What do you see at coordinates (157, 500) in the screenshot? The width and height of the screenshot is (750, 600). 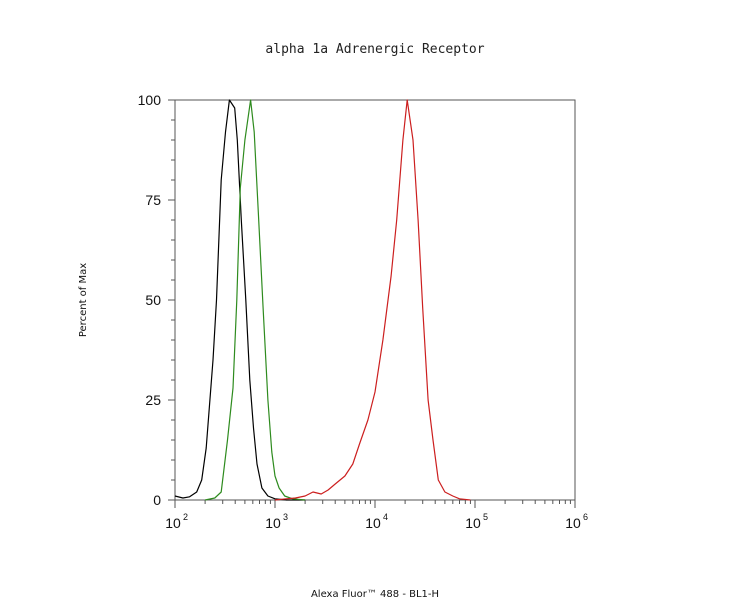 I see `y-tick-label: 0` at bounding box center [157, 500].